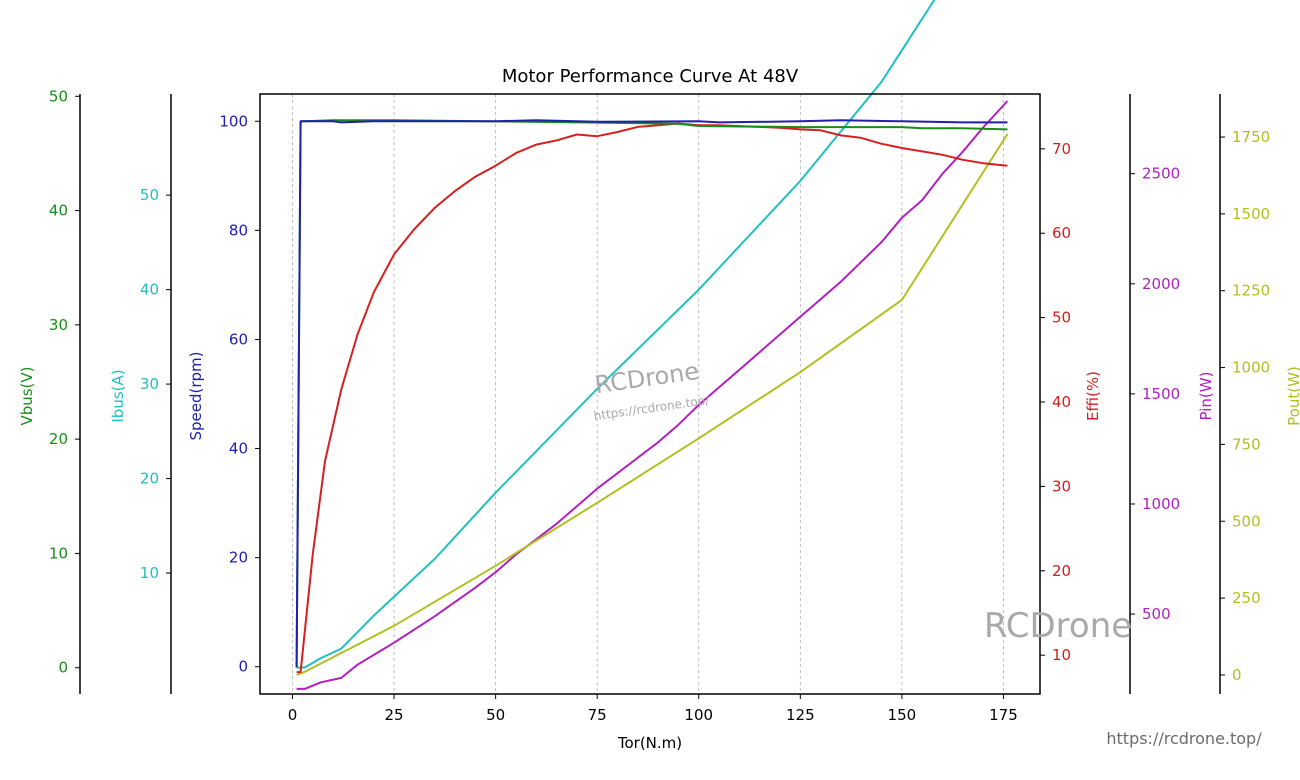  I want to click on y-axis-speed: 0 20 40 60 80 100 Speed(rpm), so click(223, 394).